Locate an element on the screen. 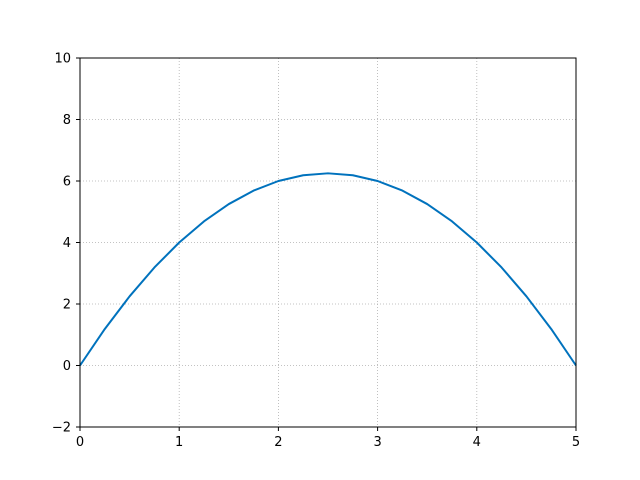 The image size is (640, 480). y-tick-label: 10 is located at coordinates (62, 59).